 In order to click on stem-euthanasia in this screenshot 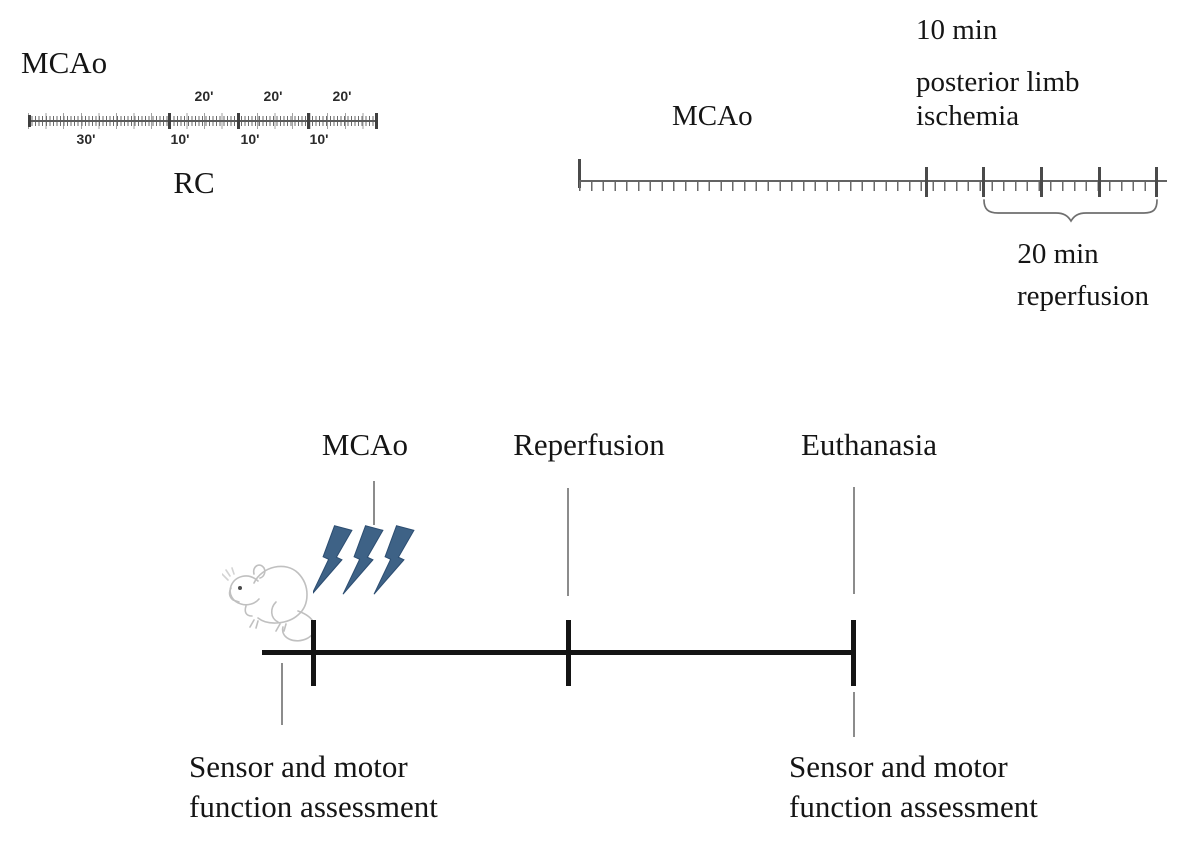, I will do `click(854, 540)`.